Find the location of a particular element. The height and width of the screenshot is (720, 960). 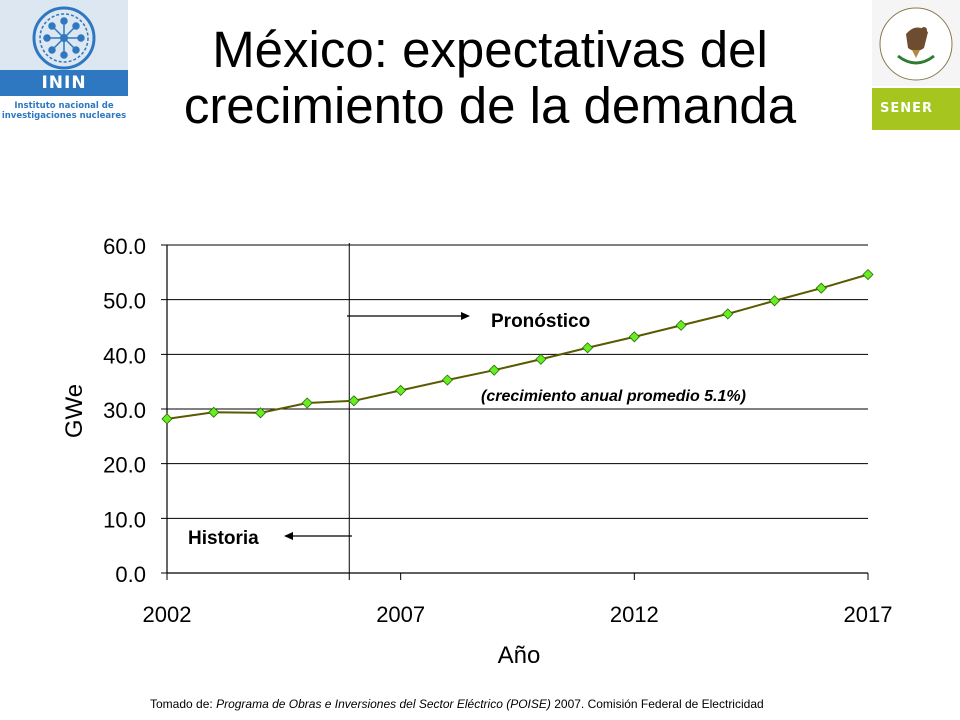

x-tick-label: 2012 is located at coordinates (634, 614).